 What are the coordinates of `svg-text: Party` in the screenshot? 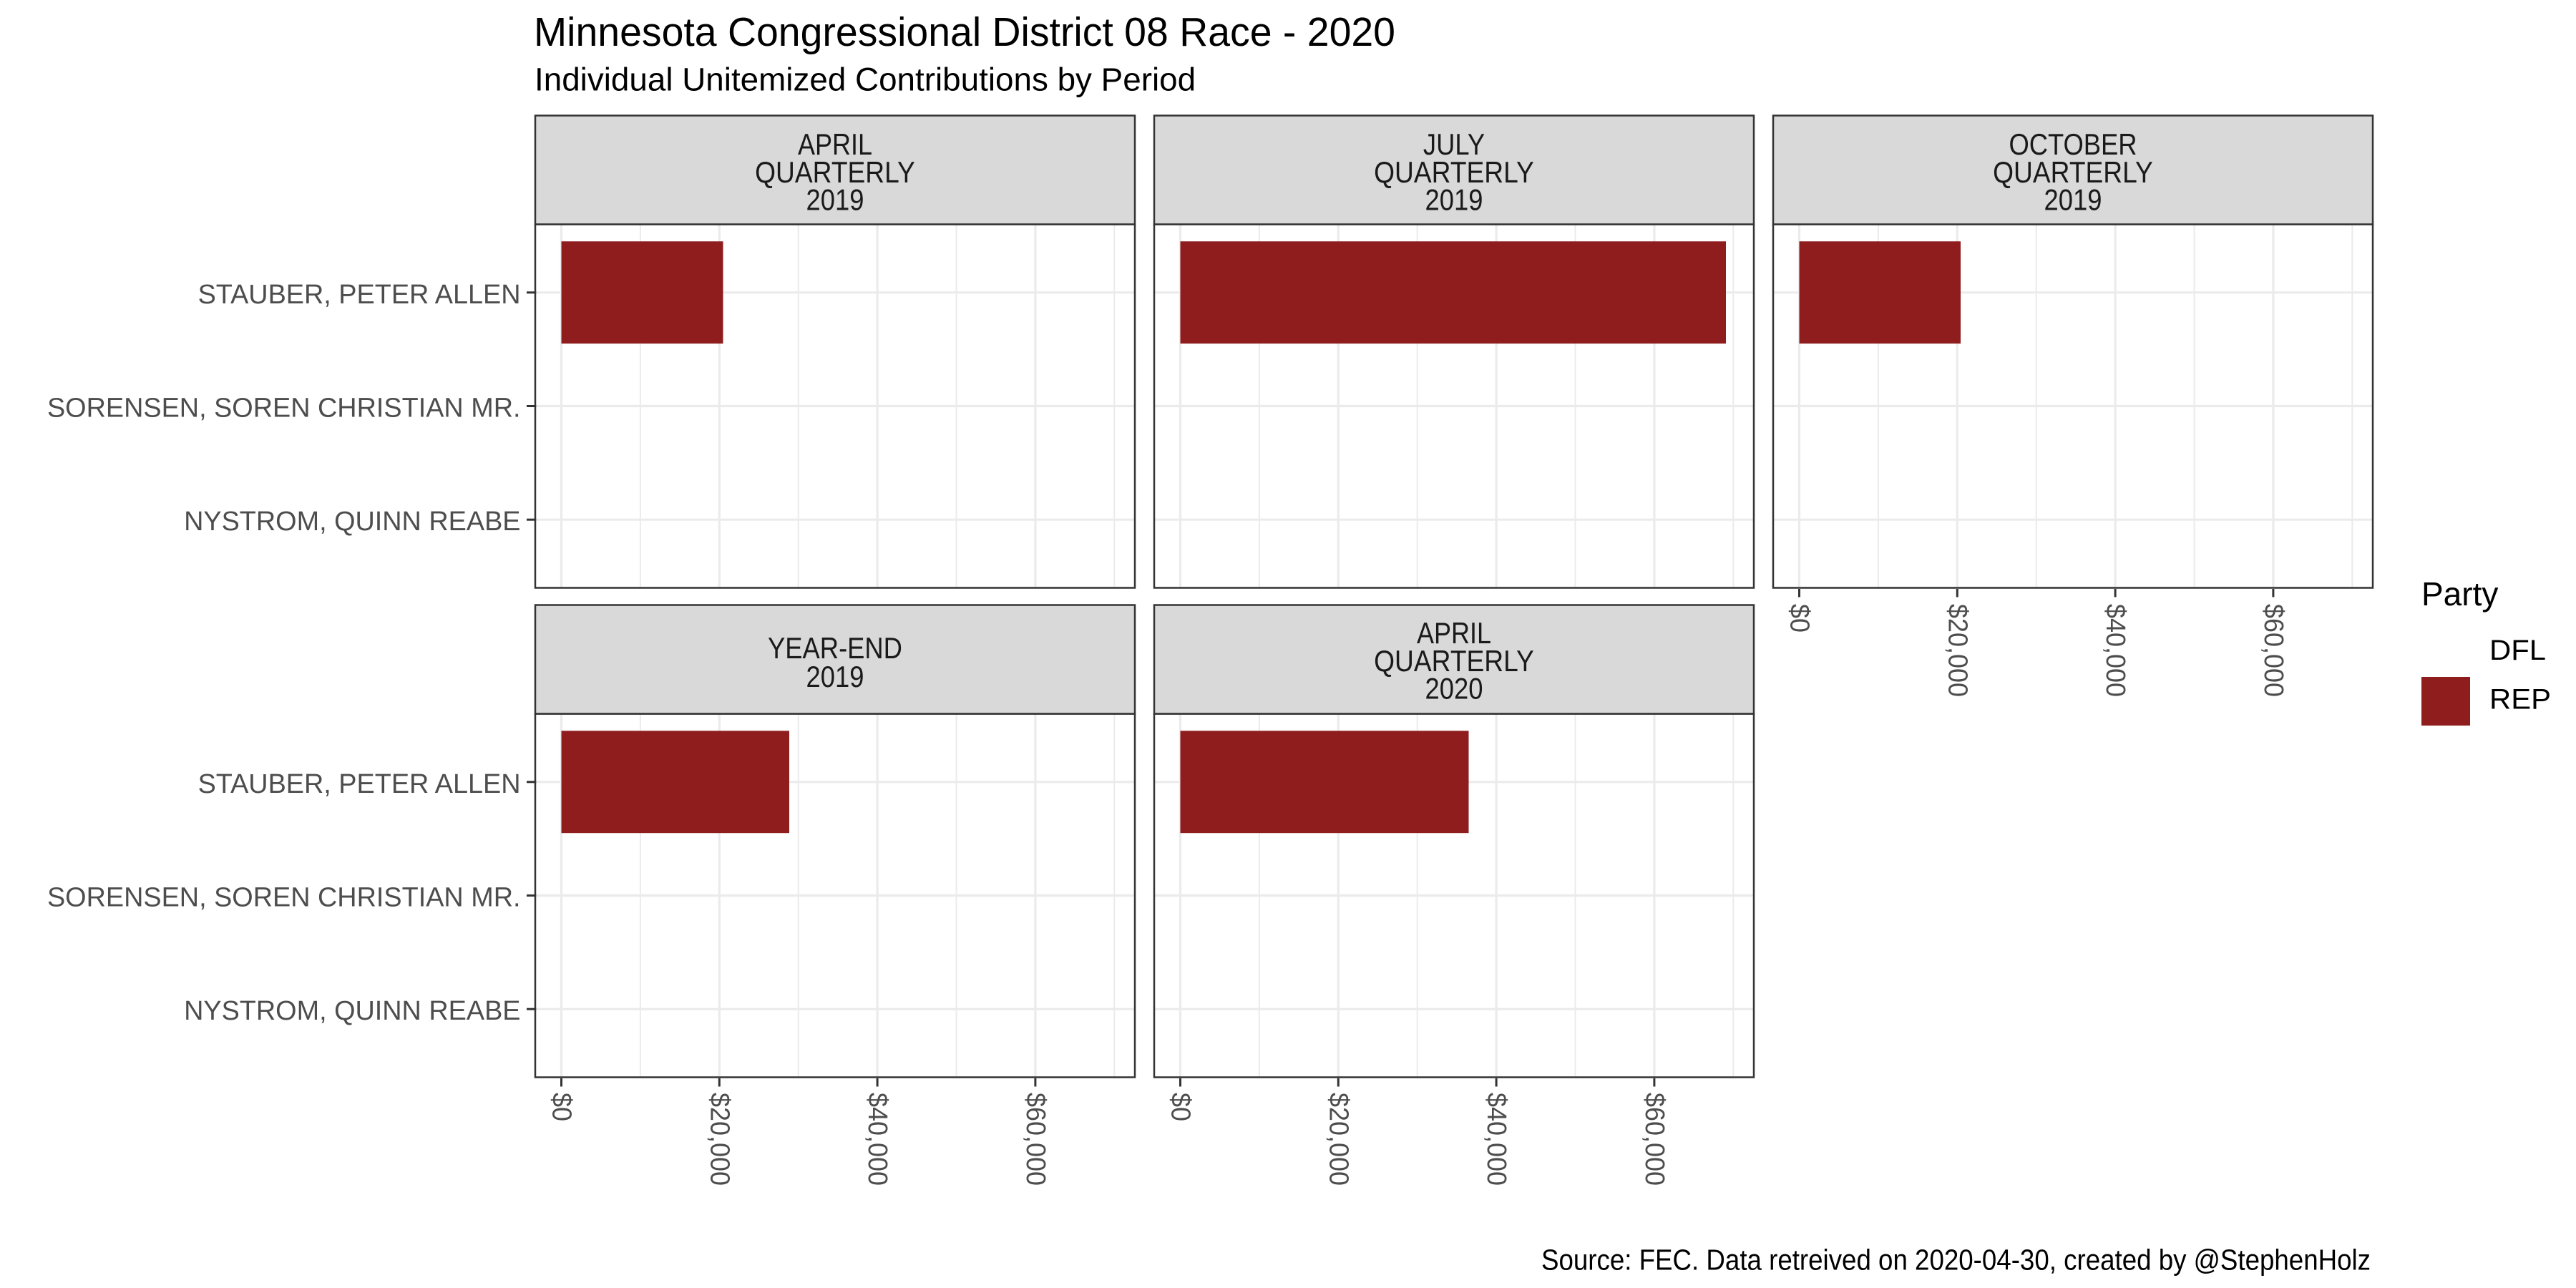 It's located at (2459, 594).